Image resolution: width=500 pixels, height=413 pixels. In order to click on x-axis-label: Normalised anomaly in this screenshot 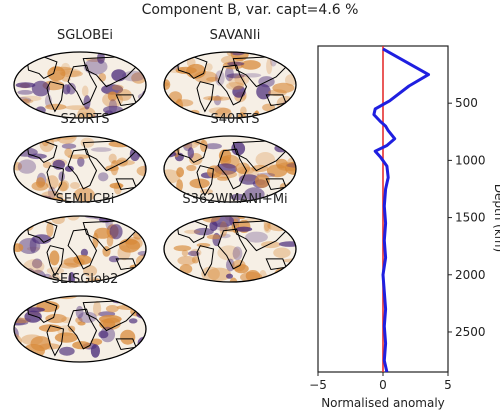, I will do `click(383, 403)`.